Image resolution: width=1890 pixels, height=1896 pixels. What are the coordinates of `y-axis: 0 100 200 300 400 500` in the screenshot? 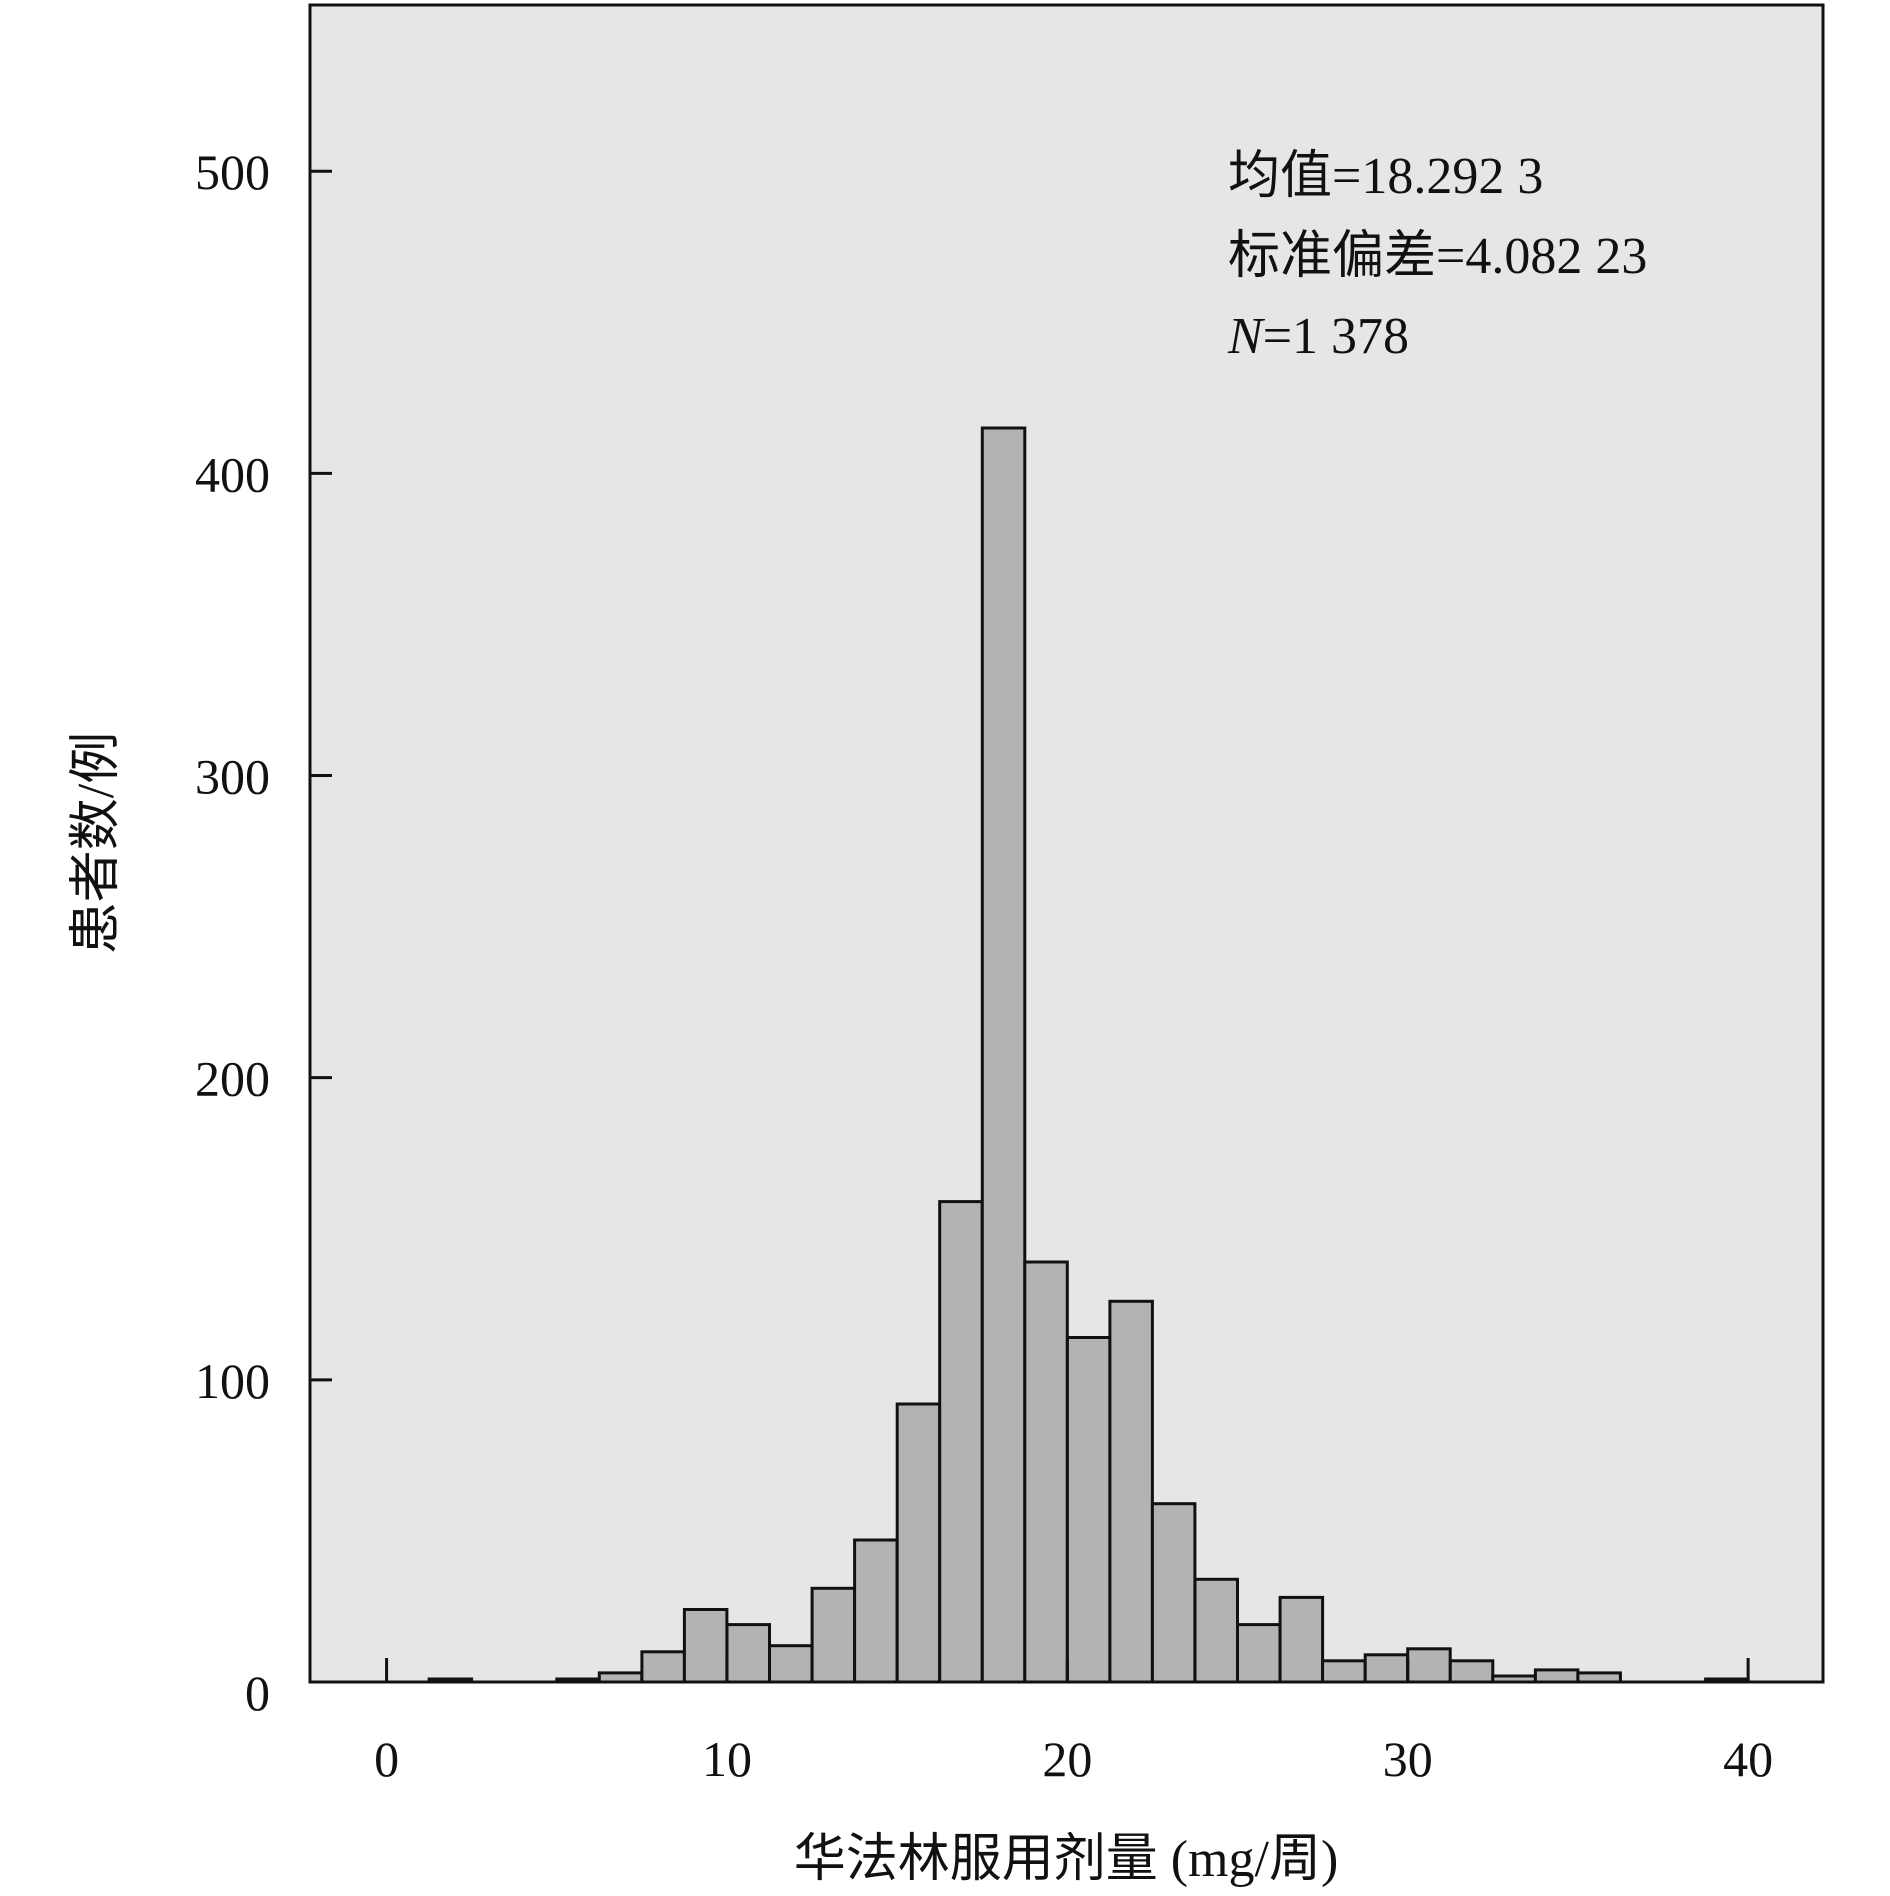 It's located at (263, 932).